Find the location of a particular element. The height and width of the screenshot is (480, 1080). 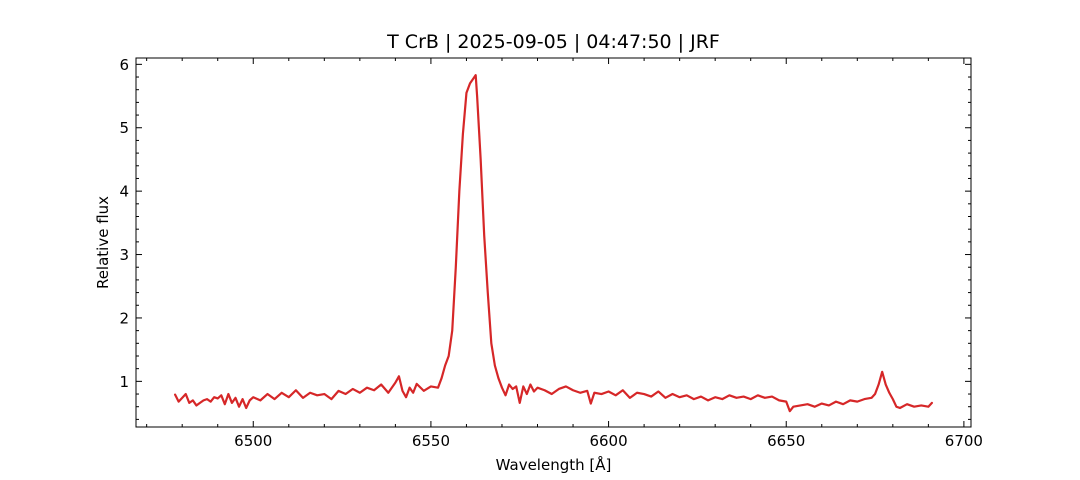

y-tick-label: 1 is located at coordinates (124, 382).